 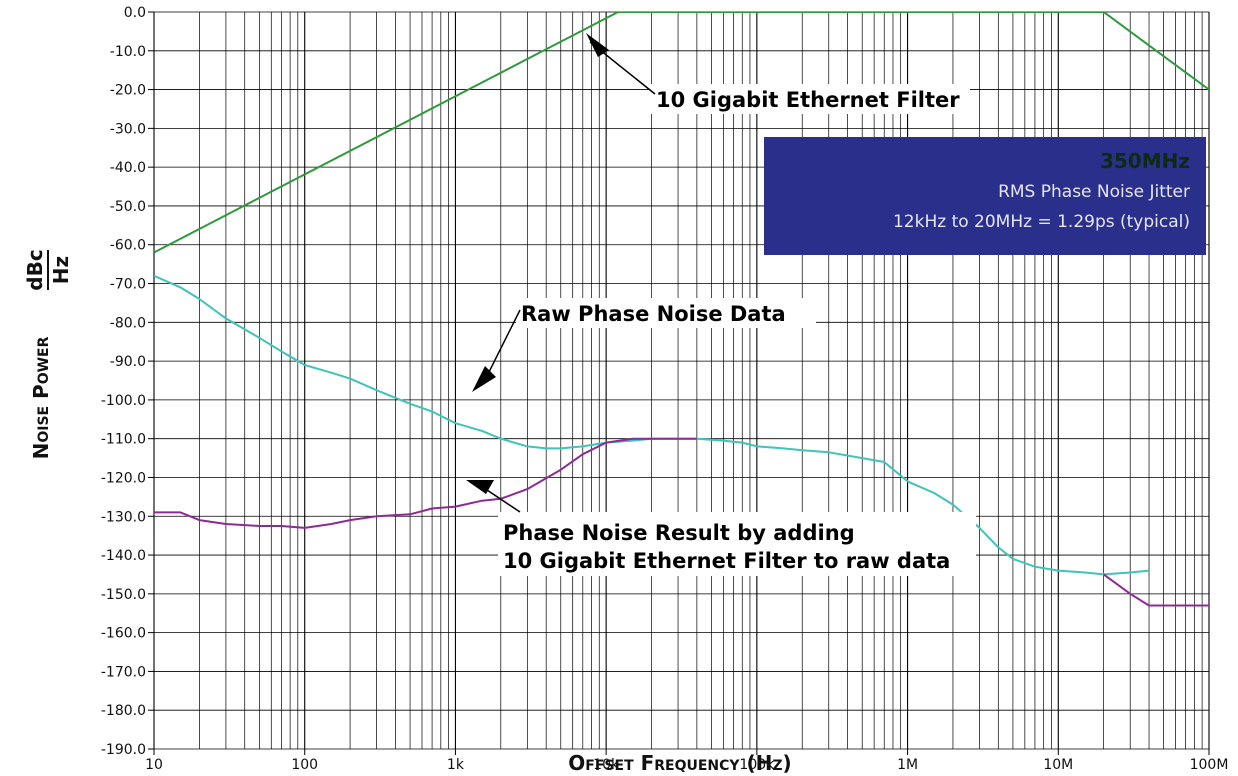 What do you see at coordinates (985, 196) in the screenshot?
I see `info-box` at bounding box center [985, 196].